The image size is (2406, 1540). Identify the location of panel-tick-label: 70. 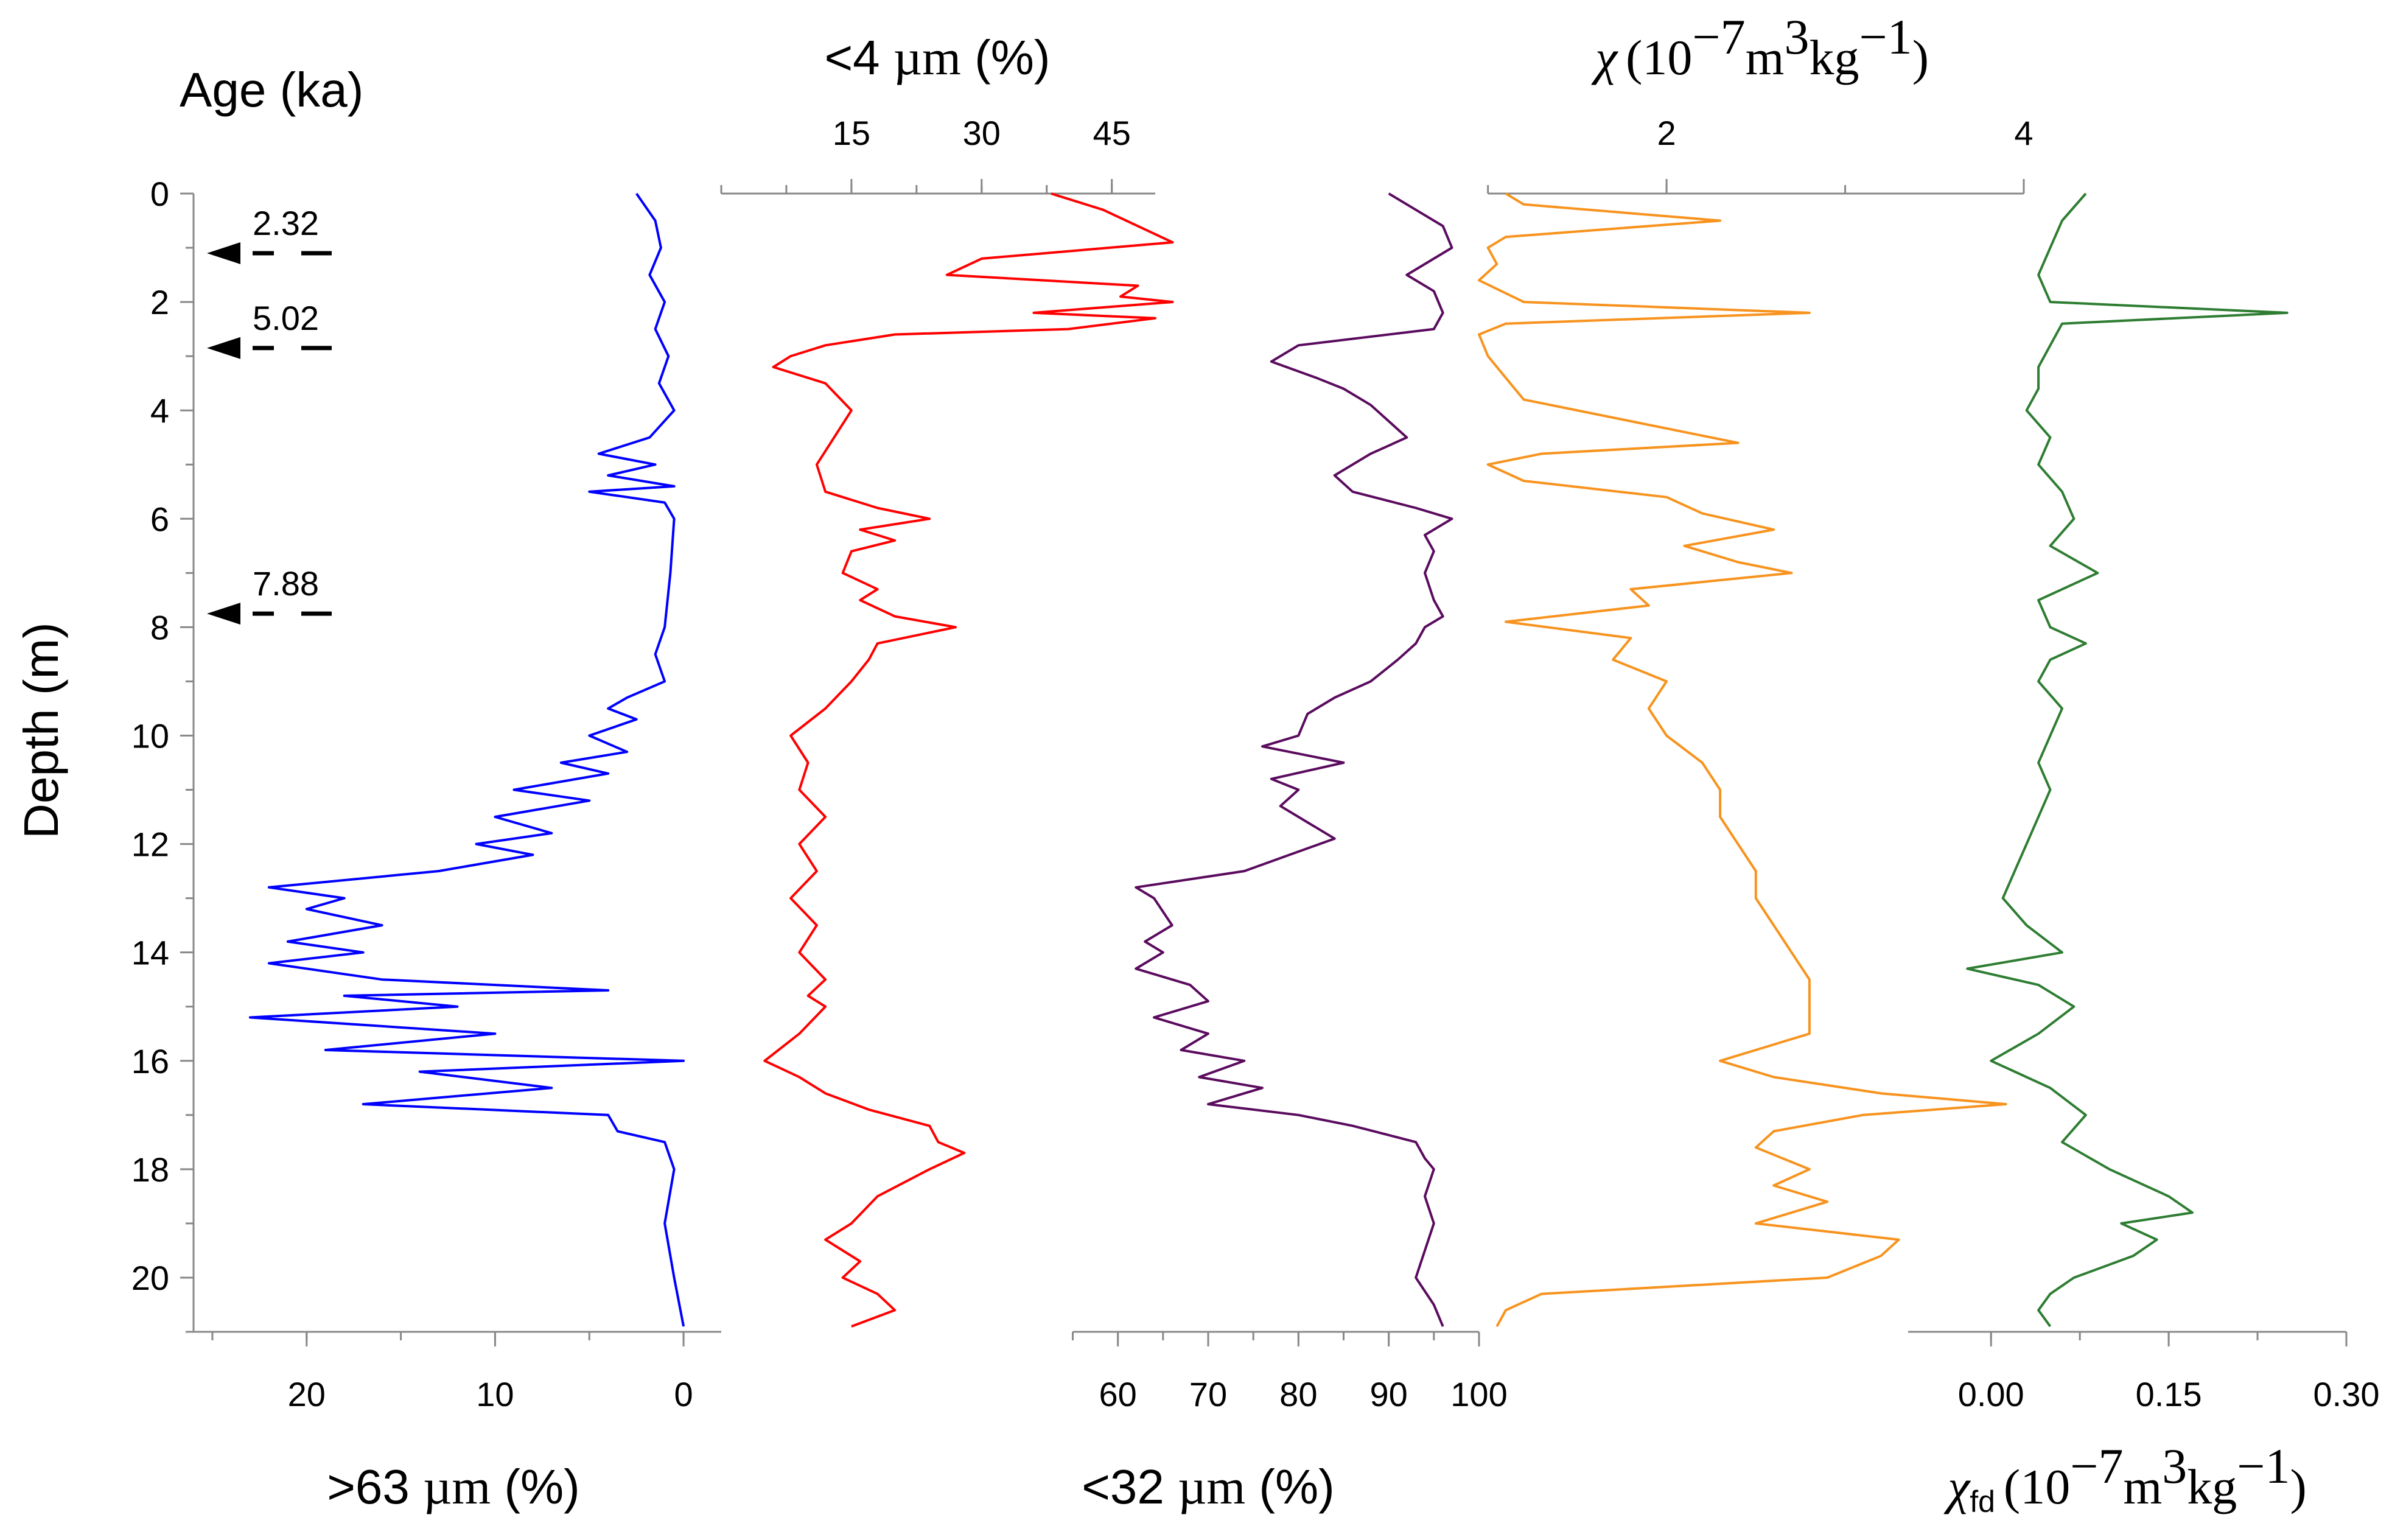
(1208, 1394).